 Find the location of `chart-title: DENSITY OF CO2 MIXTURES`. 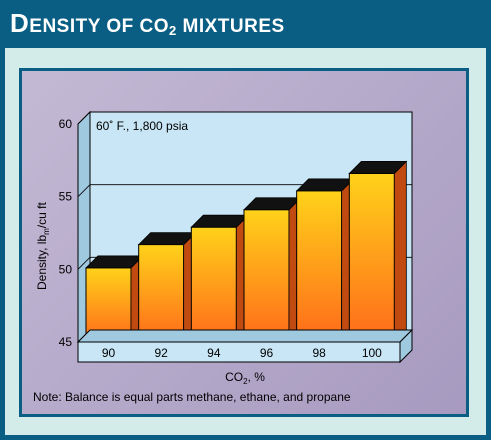

chart-title: DENSITY OF CO2 MIXTURES is located at coordinates (147, 23).